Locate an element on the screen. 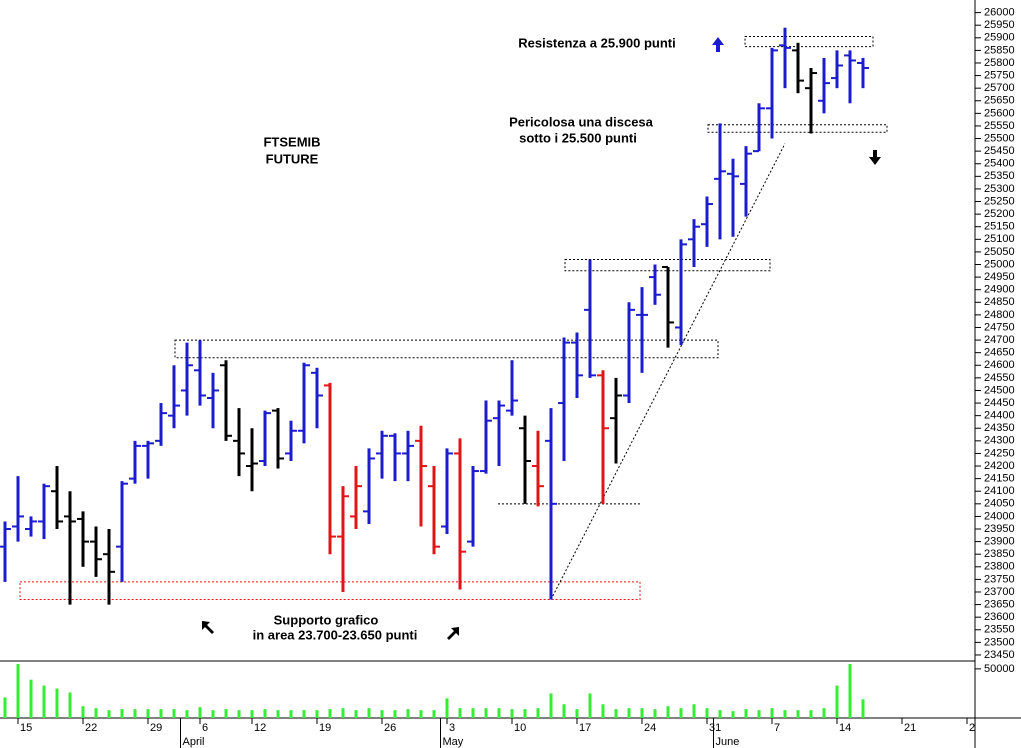 The height and width of the screenshot is (748, 1021). month-label: June is located at coordinates (728, 742).